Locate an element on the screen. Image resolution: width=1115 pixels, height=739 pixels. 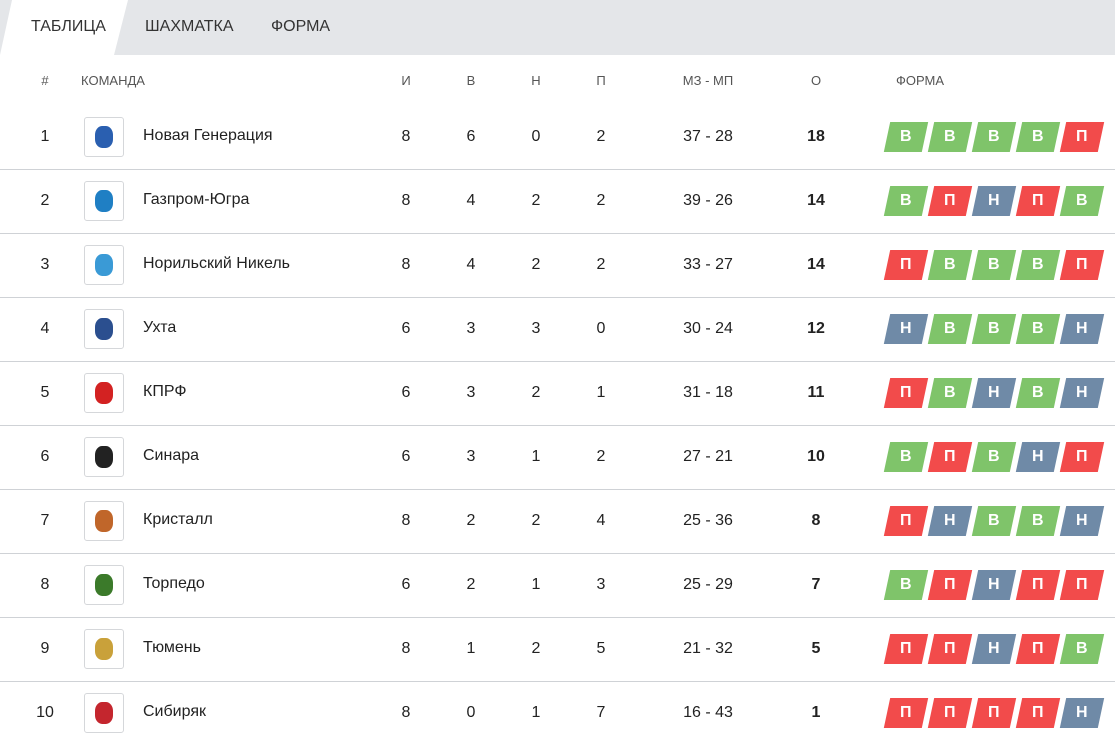
tab: ШАХМАТКА is located at coordinates (189, 26).